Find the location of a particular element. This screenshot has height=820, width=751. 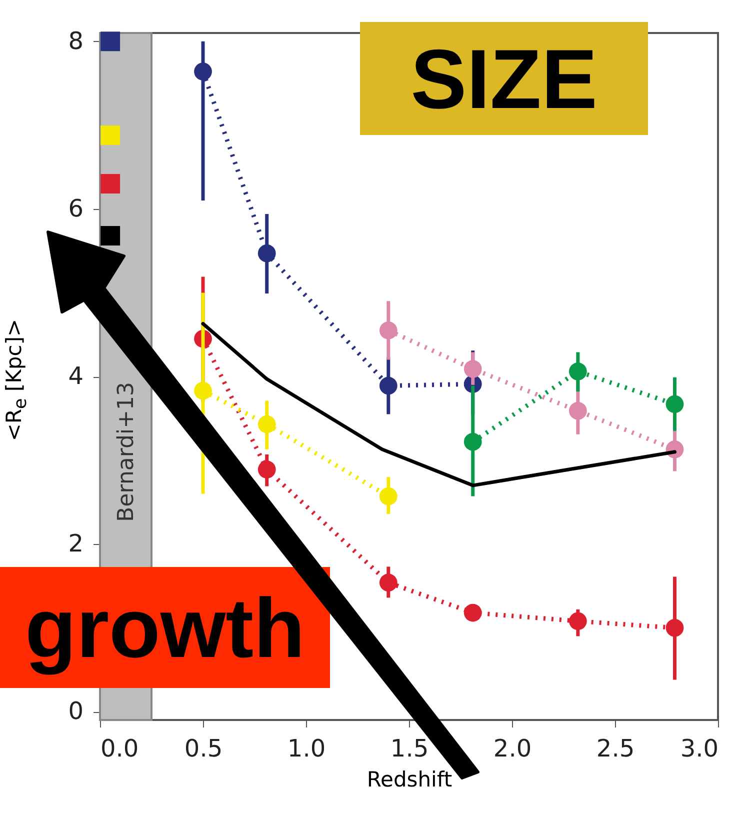

x-axis-title: Redshift is located at coordinates (409, 780).